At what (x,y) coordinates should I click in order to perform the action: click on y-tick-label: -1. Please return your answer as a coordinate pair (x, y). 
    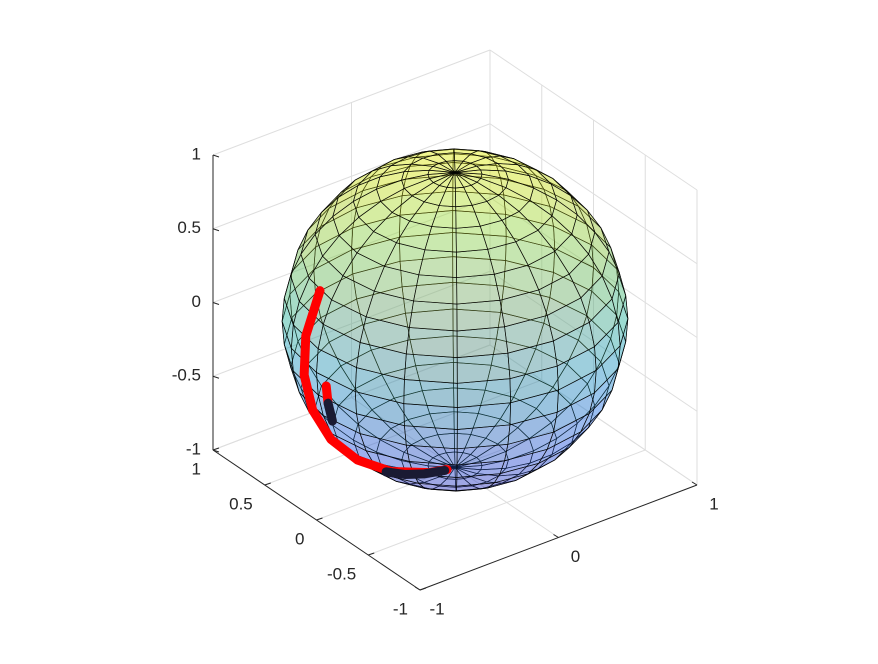
    Looking at the image, I should click on (400, 608).